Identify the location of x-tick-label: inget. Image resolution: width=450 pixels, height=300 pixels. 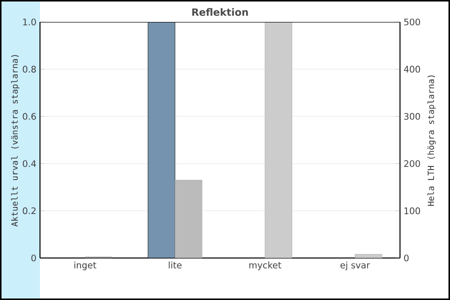
(85, 266).